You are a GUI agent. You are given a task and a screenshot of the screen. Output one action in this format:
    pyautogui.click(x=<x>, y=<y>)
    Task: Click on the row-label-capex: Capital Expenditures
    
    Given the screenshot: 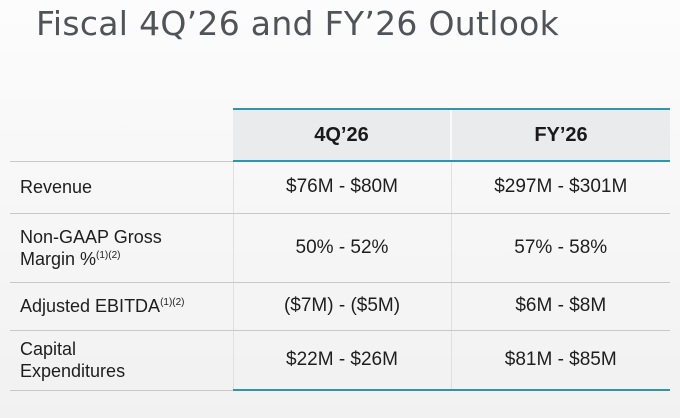 What is the action you would take?
    pyautogui.click(x=121, y=360)
    